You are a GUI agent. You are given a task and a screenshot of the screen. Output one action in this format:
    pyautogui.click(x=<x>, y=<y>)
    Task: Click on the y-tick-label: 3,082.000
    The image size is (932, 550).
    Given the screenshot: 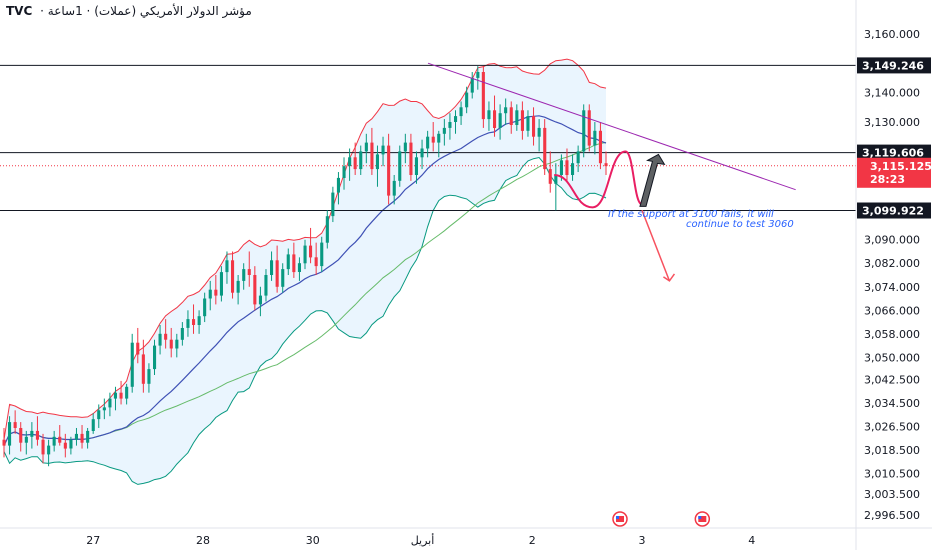 What is the action you would take?
    pyautogui.click(x=892, y=263)
    